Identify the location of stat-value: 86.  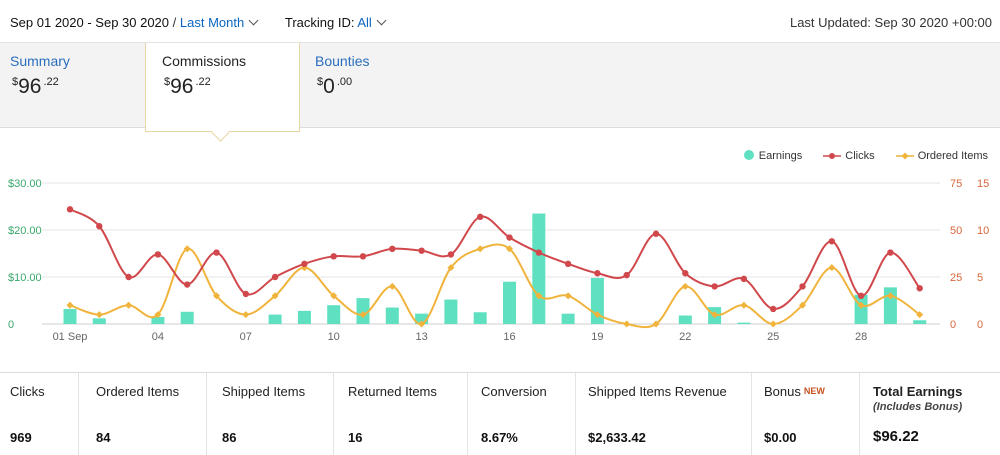
(229, 437).